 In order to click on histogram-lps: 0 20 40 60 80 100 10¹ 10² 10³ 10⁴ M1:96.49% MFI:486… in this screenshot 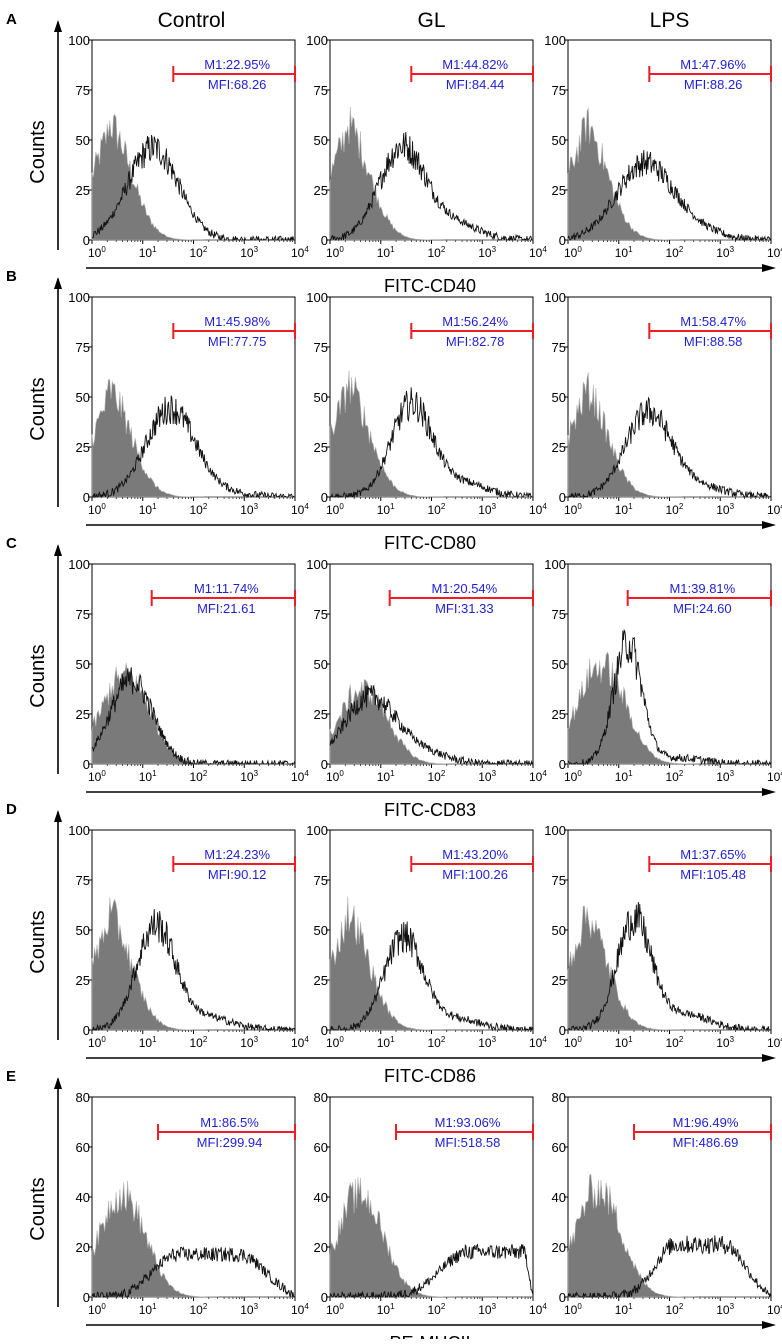, I will do `click(667, 1203)`.